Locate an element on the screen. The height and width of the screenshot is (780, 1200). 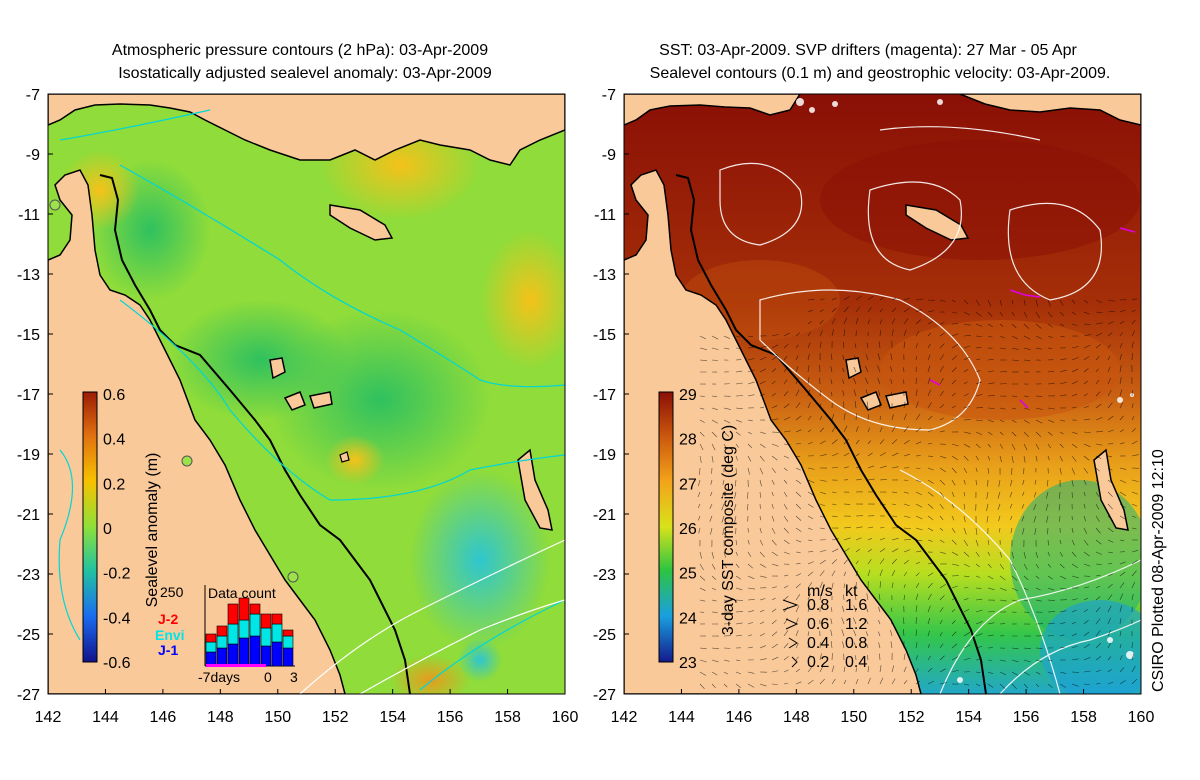
data-count-bar is located at coordinates (233, 655).